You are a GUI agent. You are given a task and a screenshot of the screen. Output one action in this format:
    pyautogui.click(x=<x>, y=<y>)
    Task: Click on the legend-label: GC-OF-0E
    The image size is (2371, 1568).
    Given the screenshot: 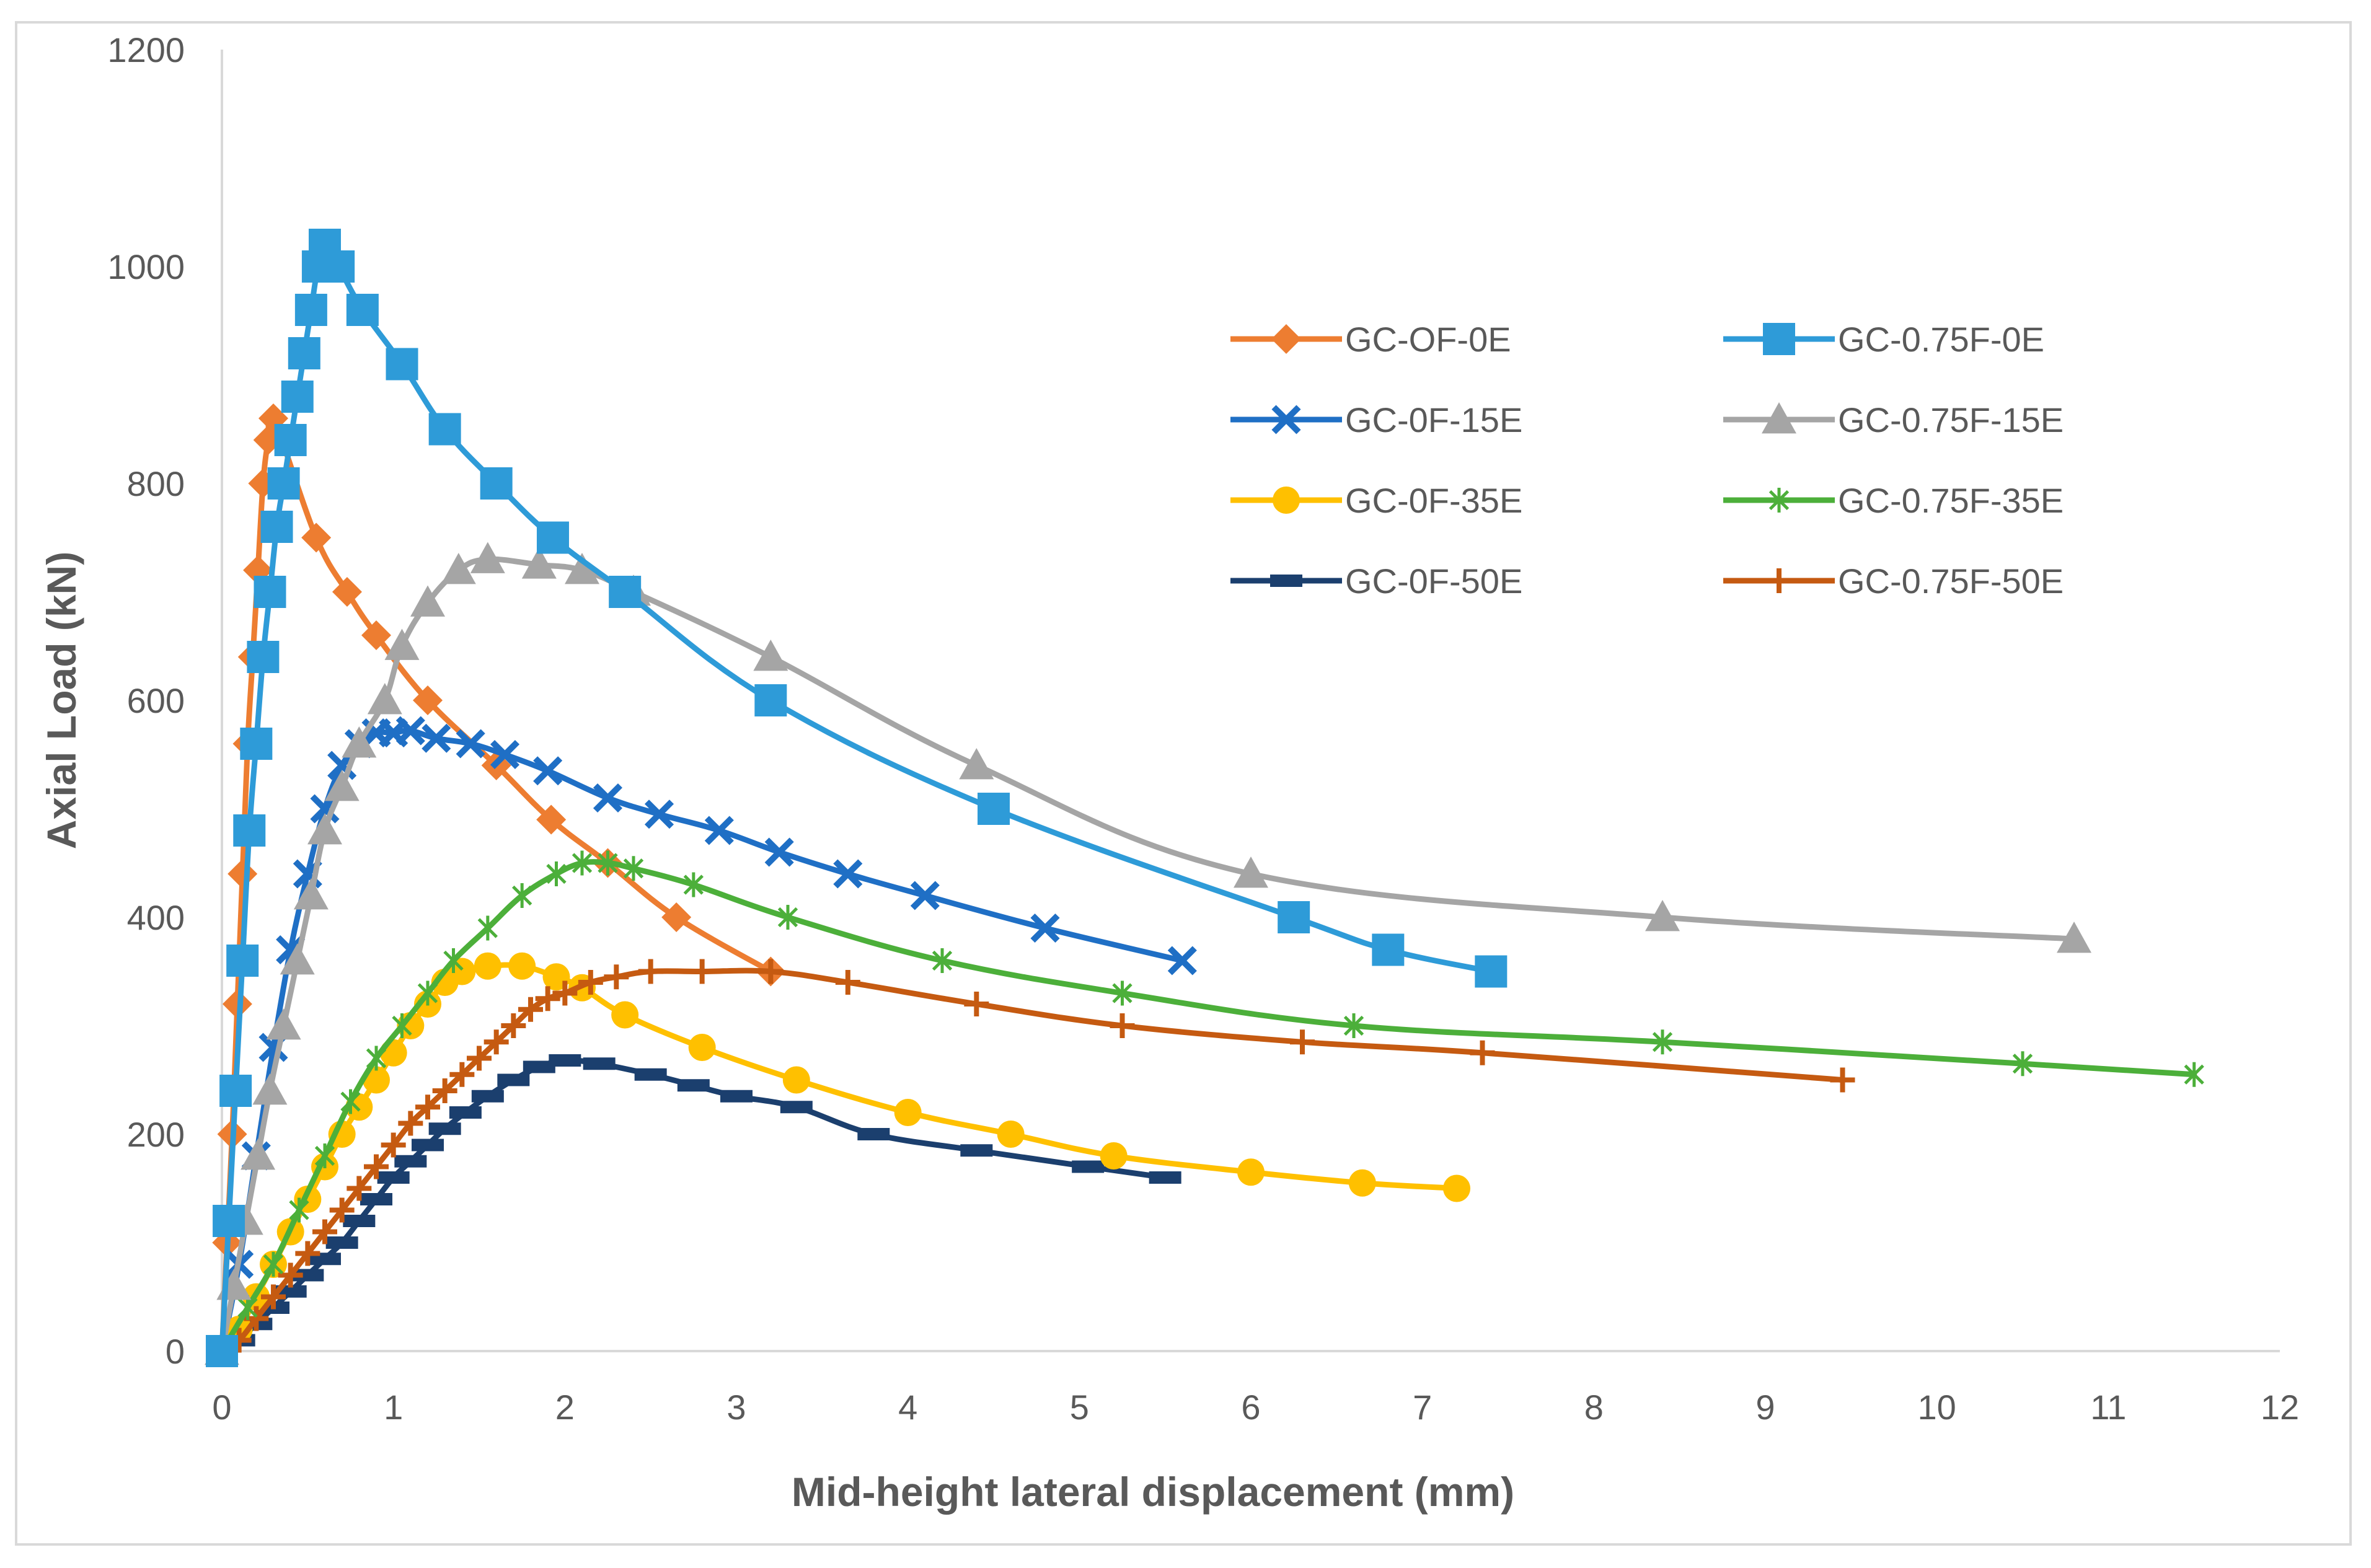 What is the action you would take?
    pyautogui.click(x=1428, y=339)
    